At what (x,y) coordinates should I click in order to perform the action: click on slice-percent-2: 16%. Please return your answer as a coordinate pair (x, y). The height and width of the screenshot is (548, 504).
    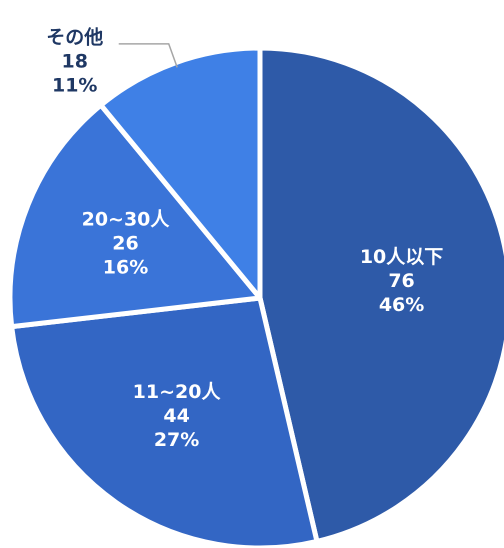
    Looking at the image, I should click on (125, 267).